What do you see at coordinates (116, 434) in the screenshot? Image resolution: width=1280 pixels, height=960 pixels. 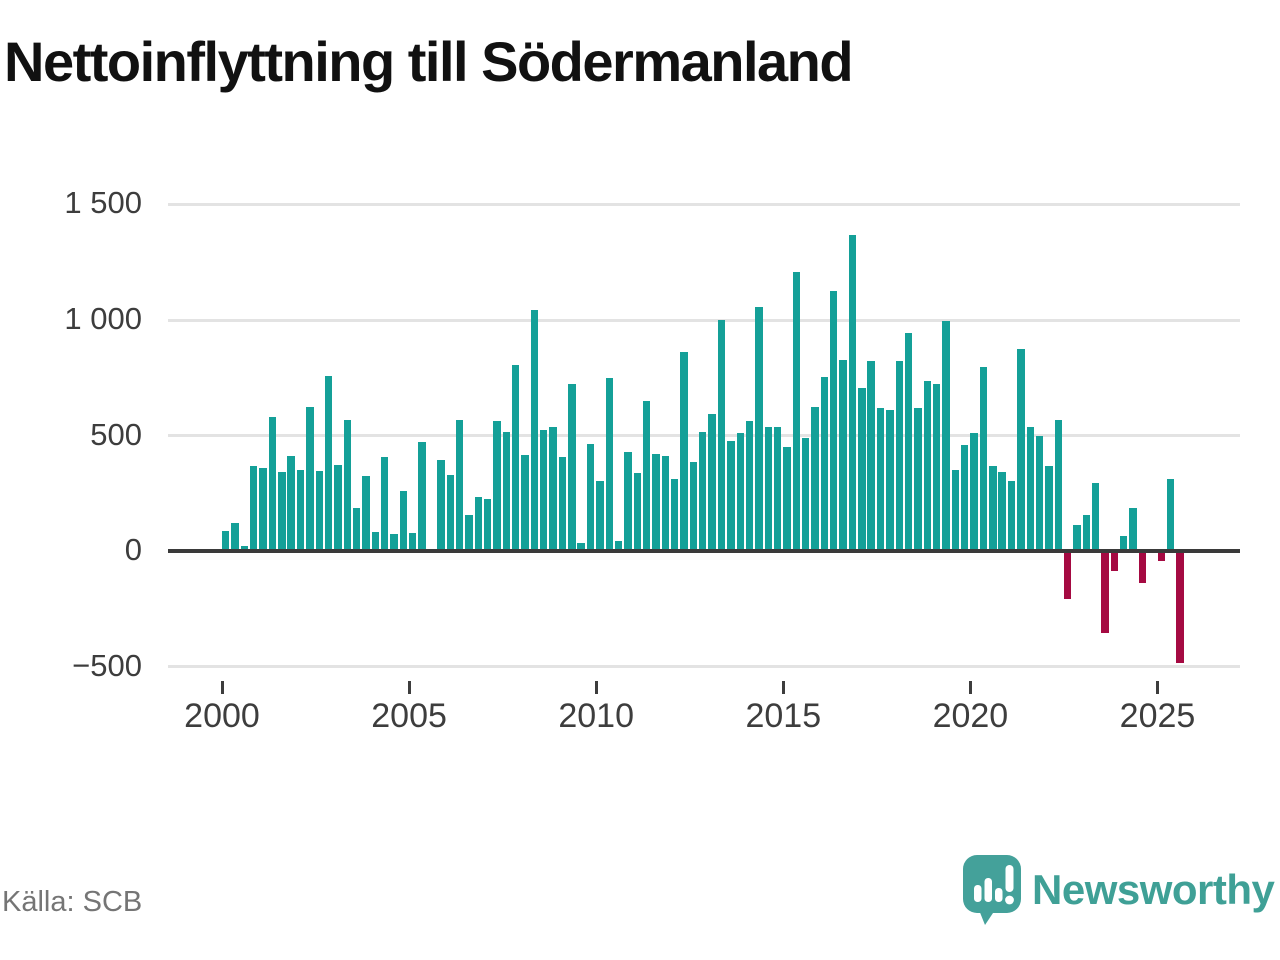 I see `y-axis-tick-label: 500` at bounding box center [116, 434].